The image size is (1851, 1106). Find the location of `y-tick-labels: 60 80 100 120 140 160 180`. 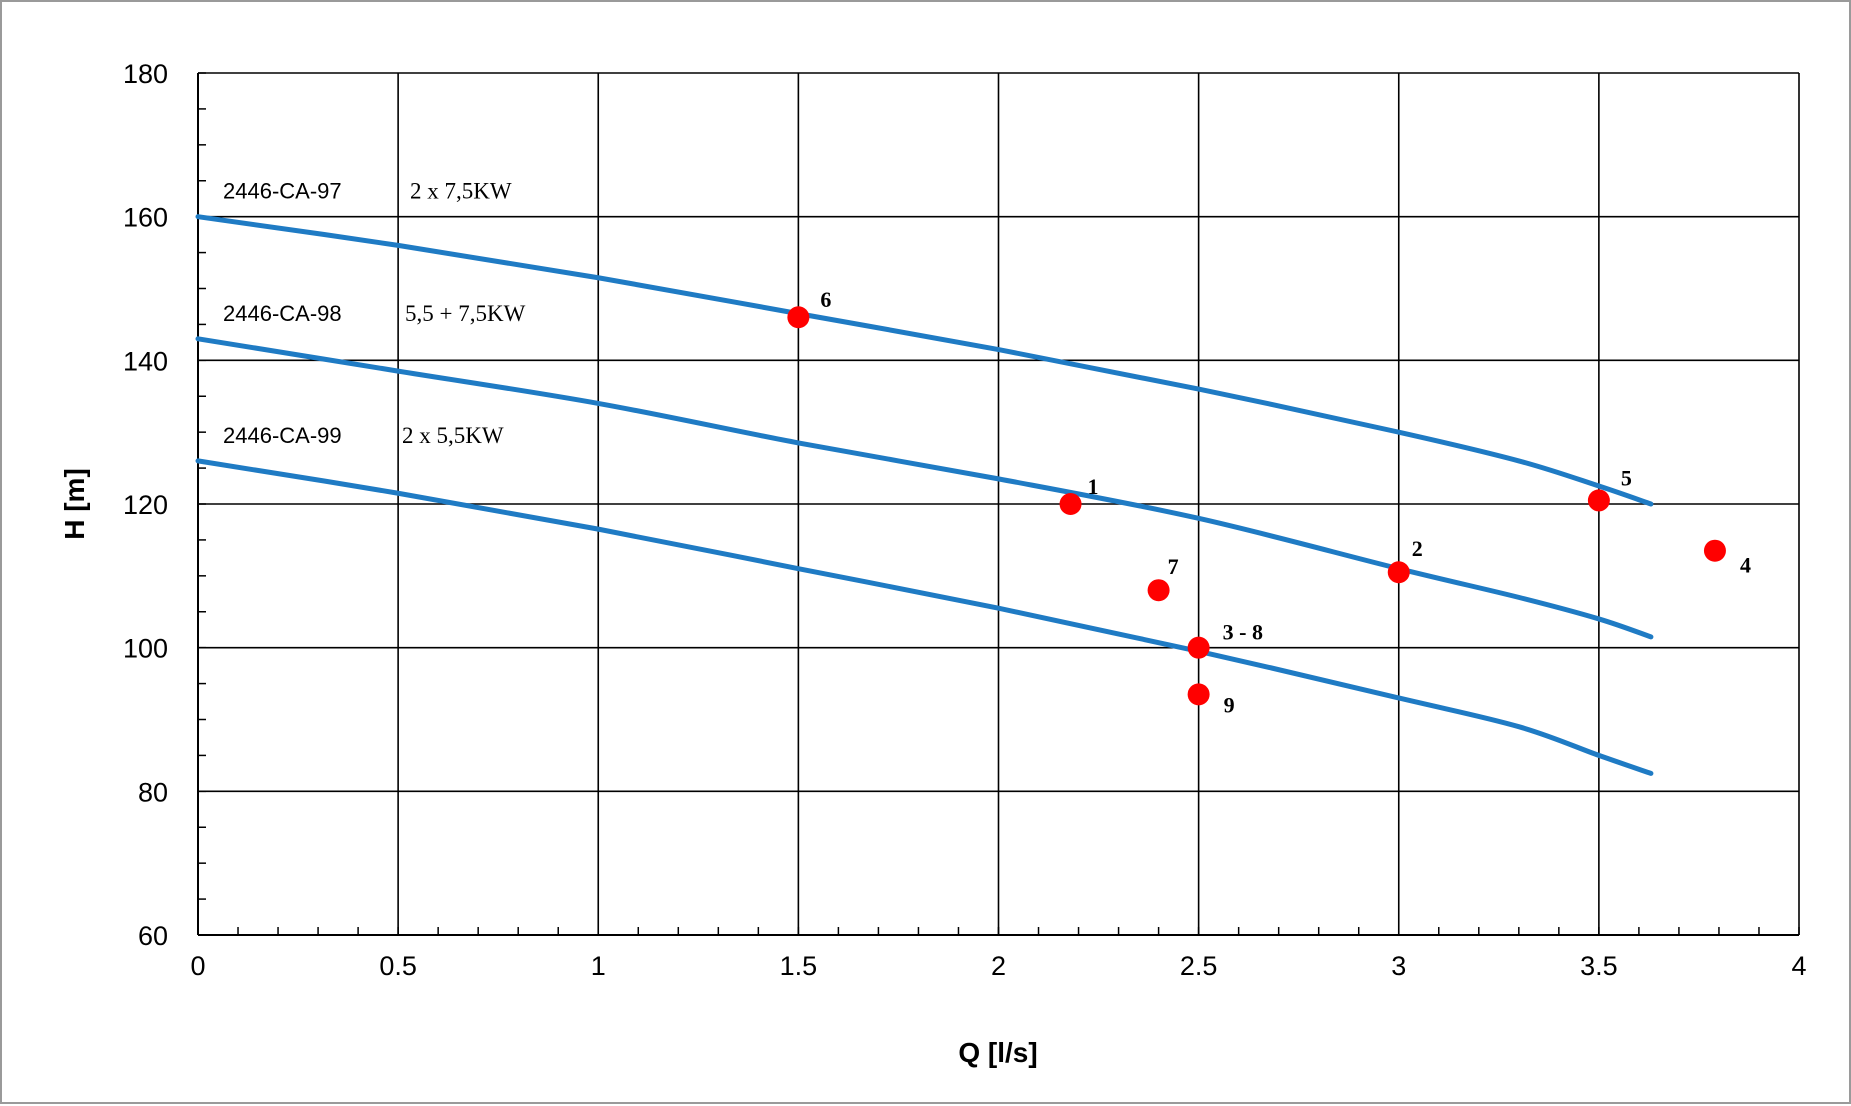

y-tick-labels: 60 80 100 120 140 160 180 is located at coordinates (145, 505).